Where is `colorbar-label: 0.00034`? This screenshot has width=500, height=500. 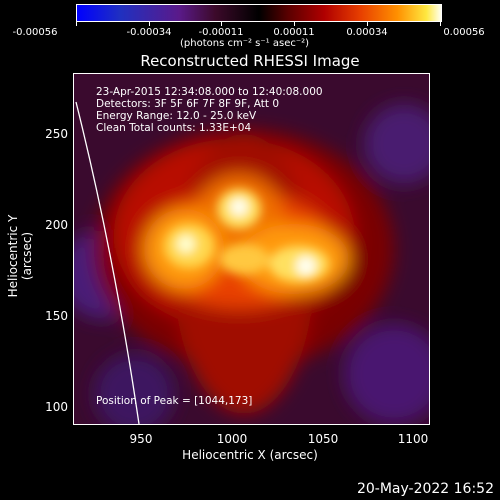 colorbar-label: 0.00034 is located at coordinates (367, 32).